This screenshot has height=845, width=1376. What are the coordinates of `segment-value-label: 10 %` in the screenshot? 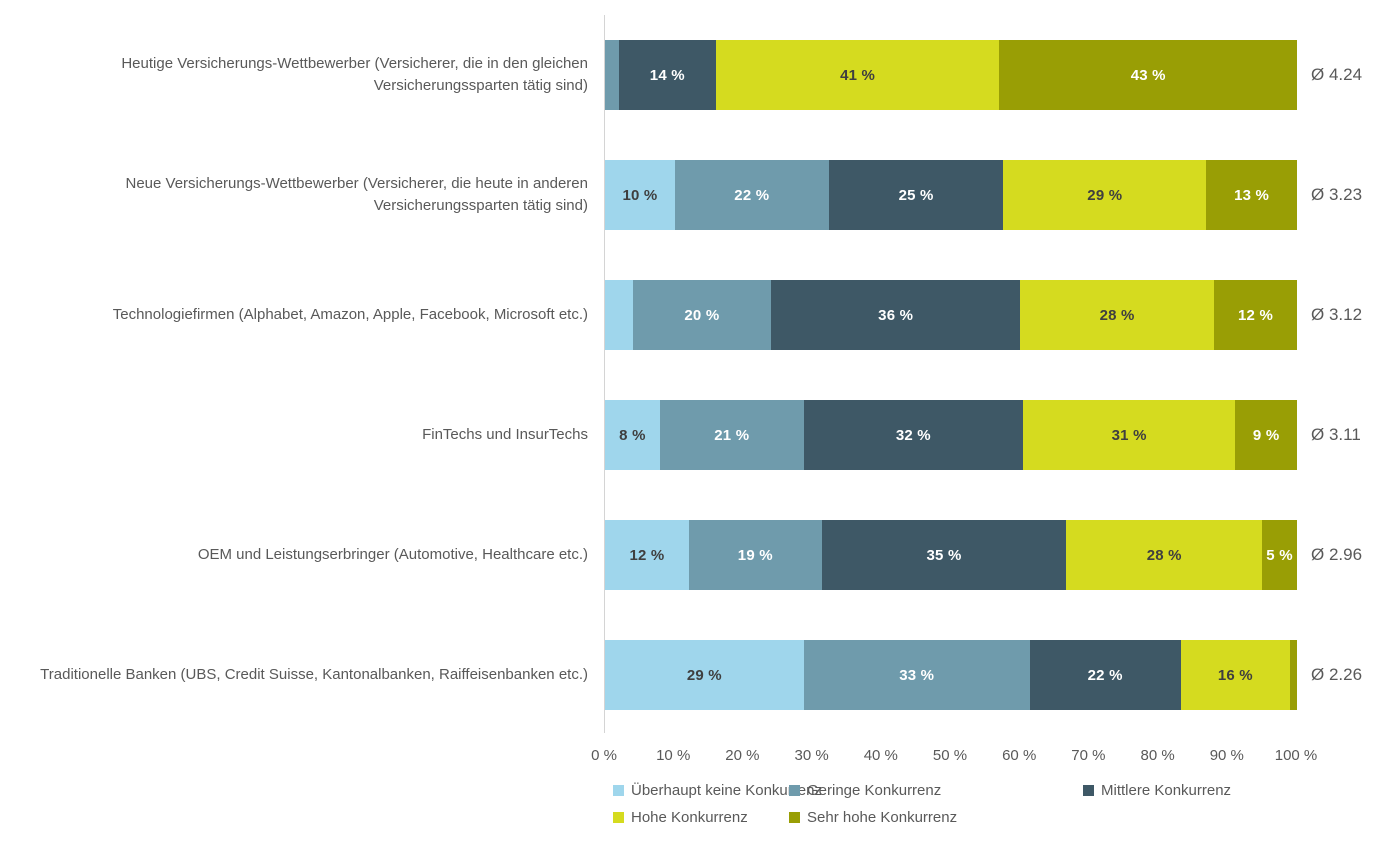 It's located at (640, 195).